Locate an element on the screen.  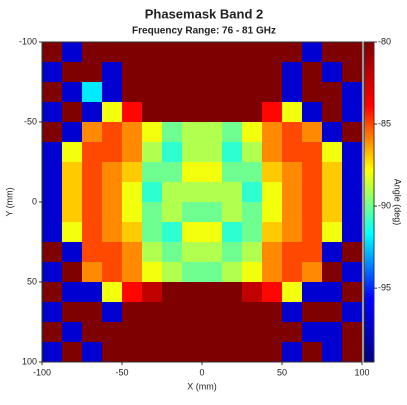
colorbar-tick-label: -85 is located at coordinates (384, 123).